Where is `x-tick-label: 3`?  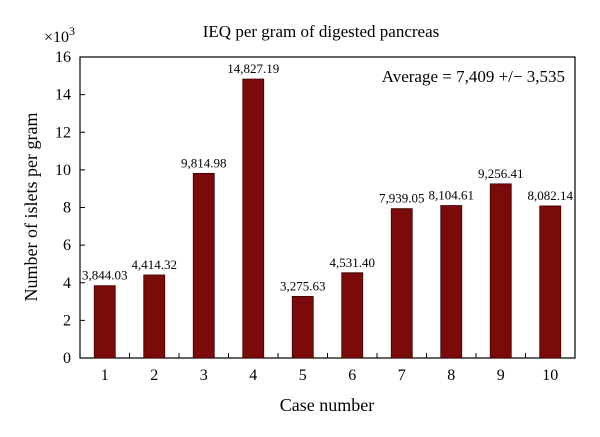 x-tick-label: 3 is located at coordinates (204, 375).